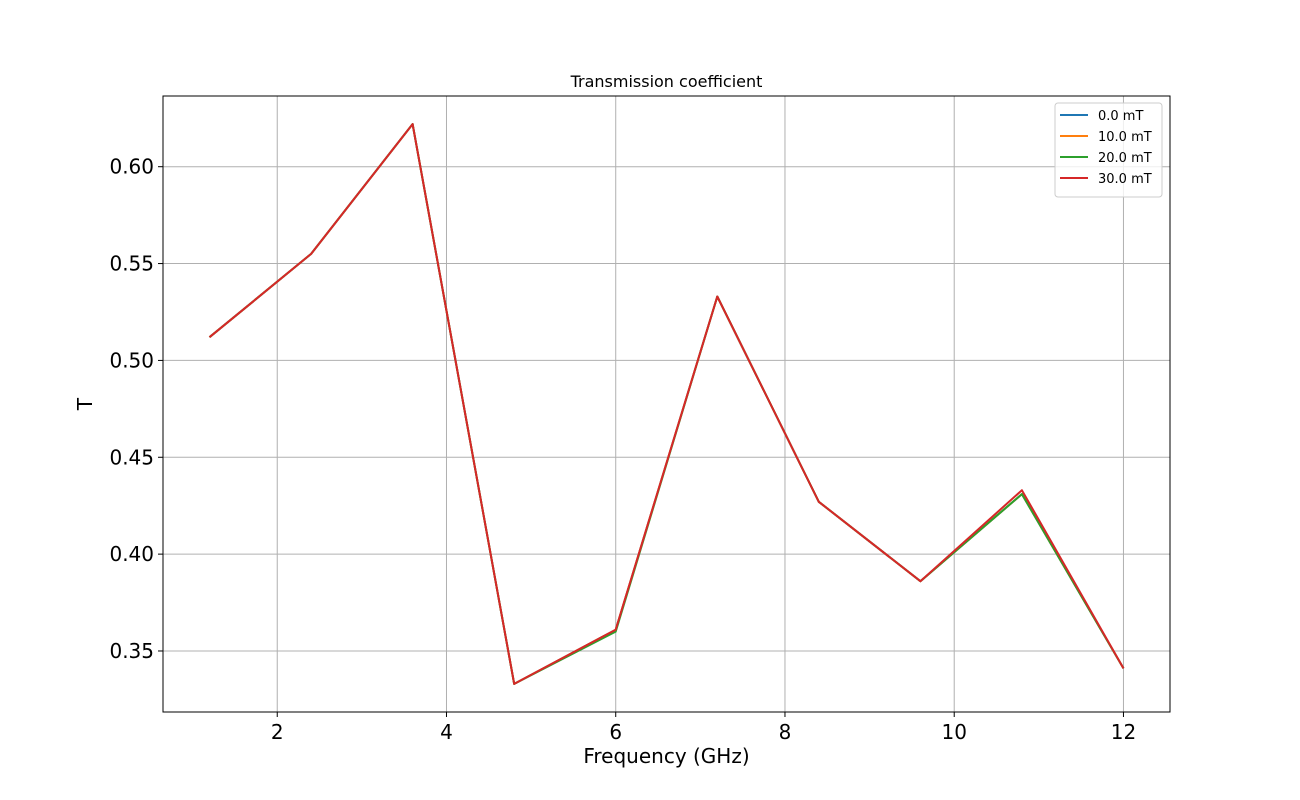 The width and height of the screenshot is (1300, 800). Describe the element at coordinates (1120, 116) in the screenshot. I see `legend-label-1: 0.0 mT` at that location.